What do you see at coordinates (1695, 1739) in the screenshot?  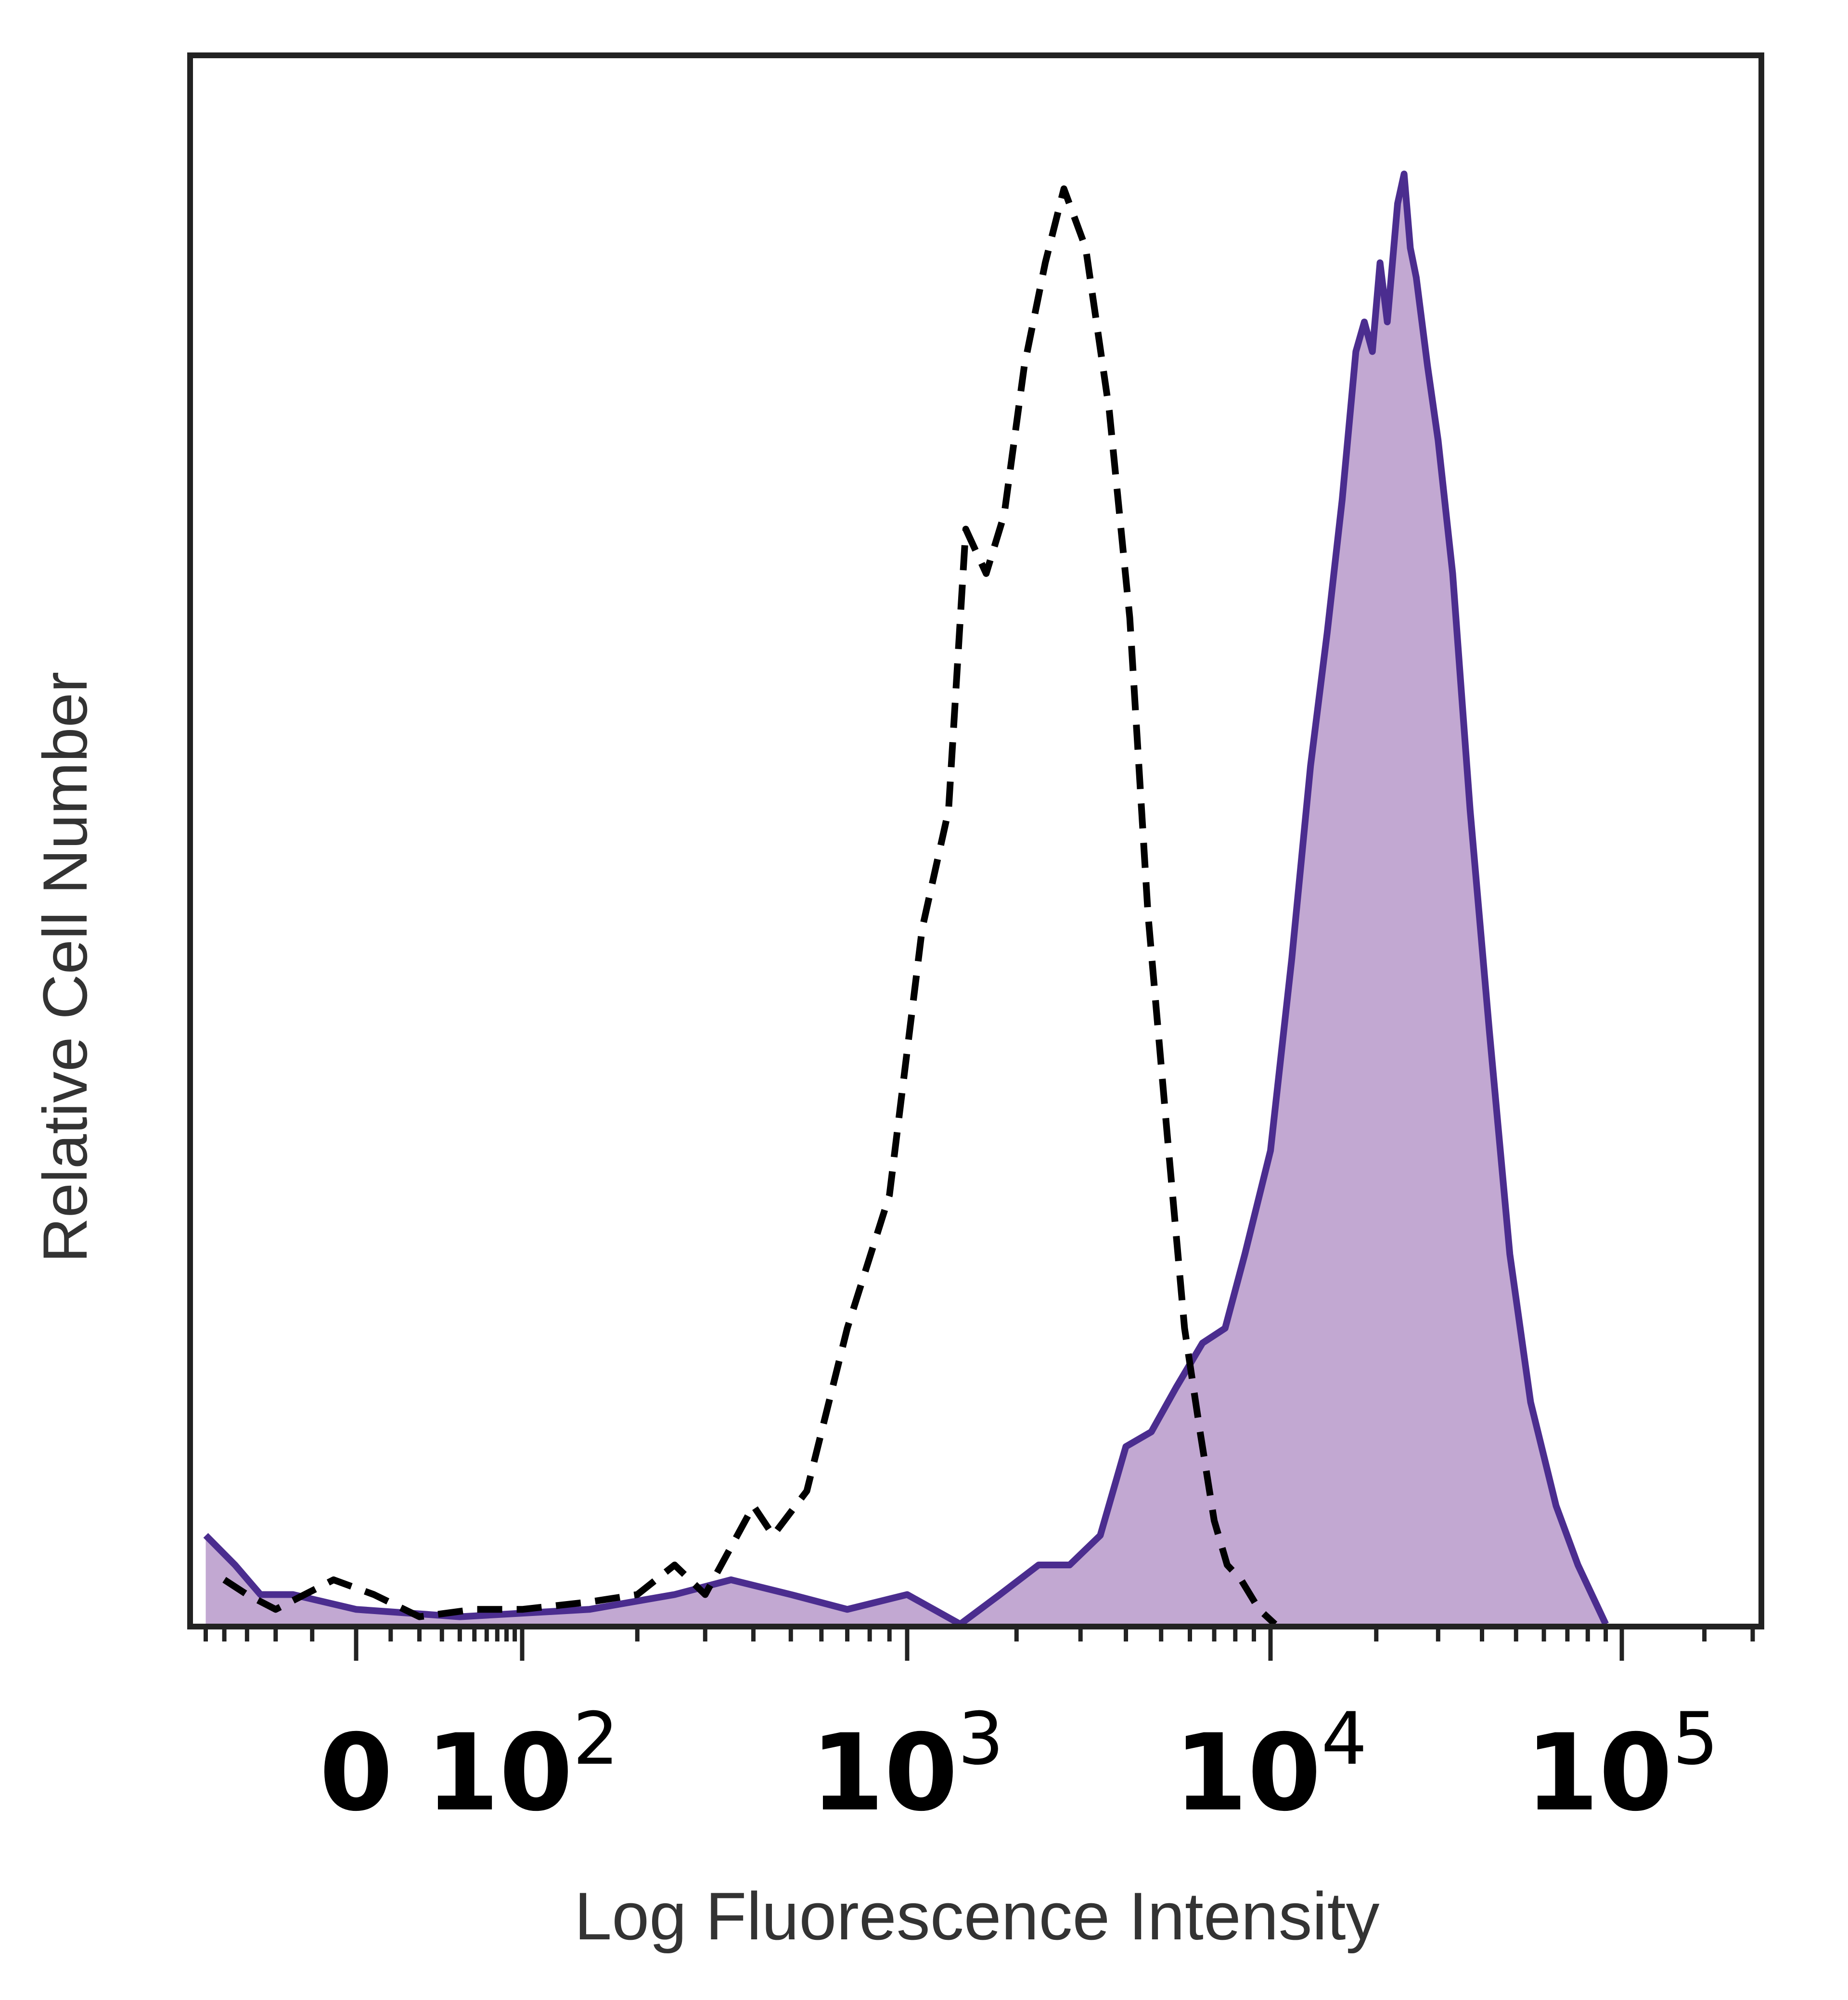 I see `x-tick-label-exponent: 5` at bounding box center [1695, 1739].